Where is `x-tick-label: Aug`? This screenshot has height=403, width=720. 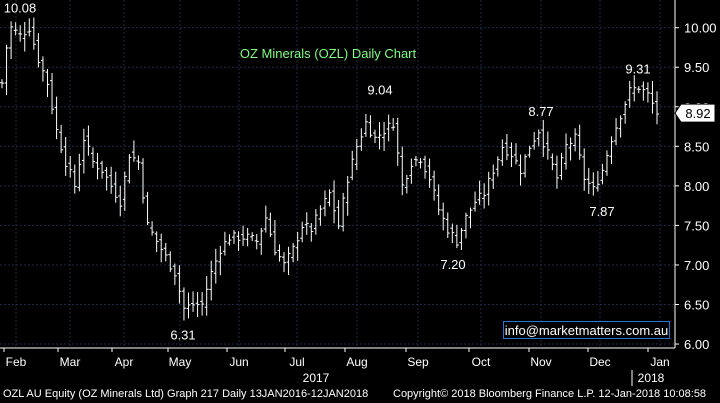 x-tick-label: Aug is located at coordinates (356, 362).